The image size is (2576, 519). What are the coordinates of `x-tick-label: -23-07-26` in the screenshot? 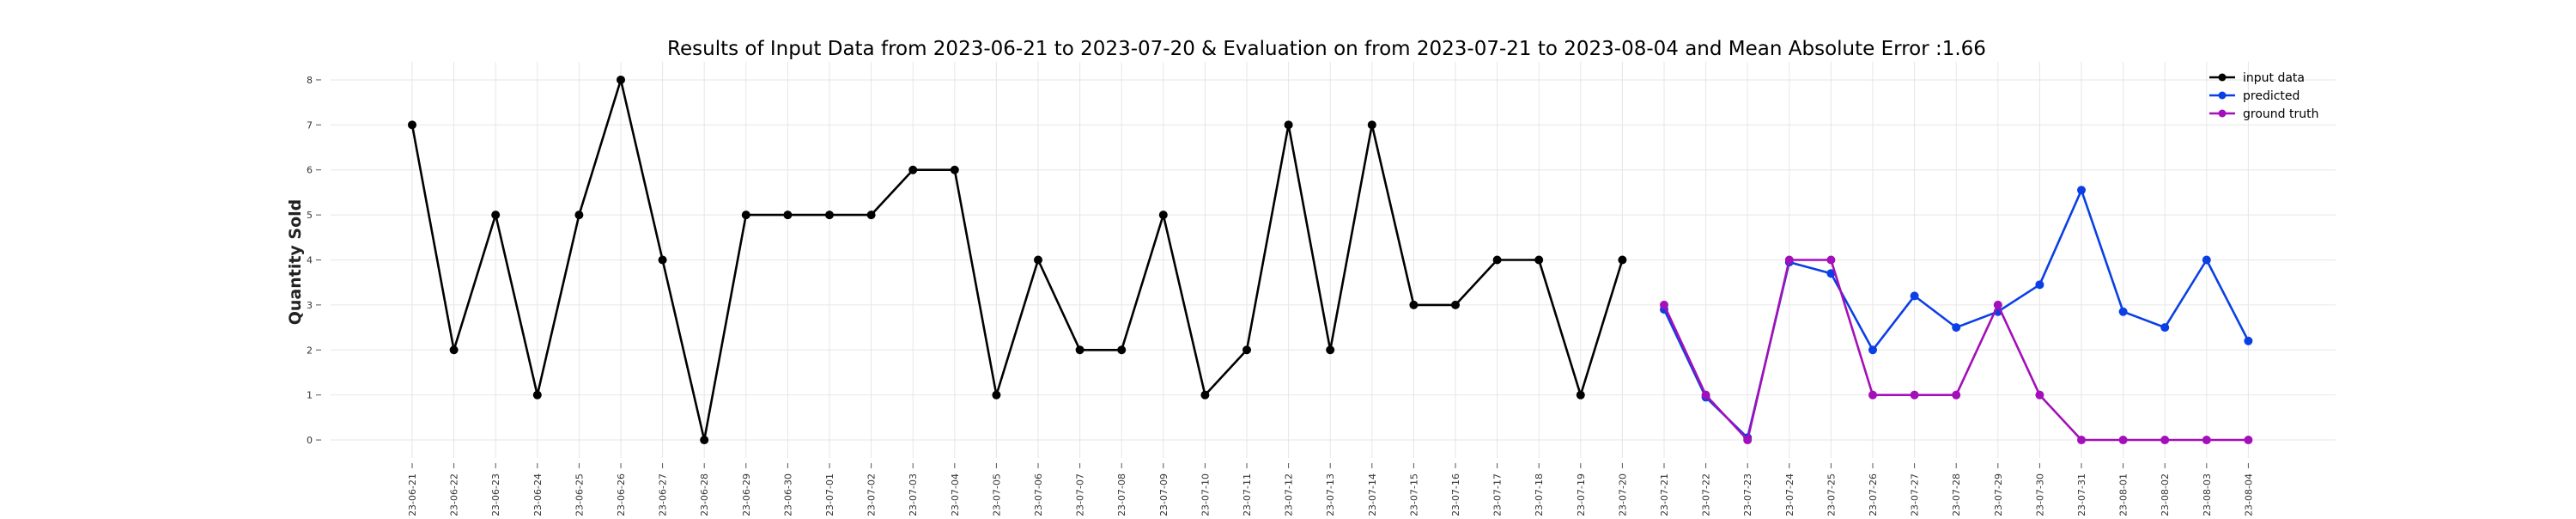 It's located at (1873, 494).